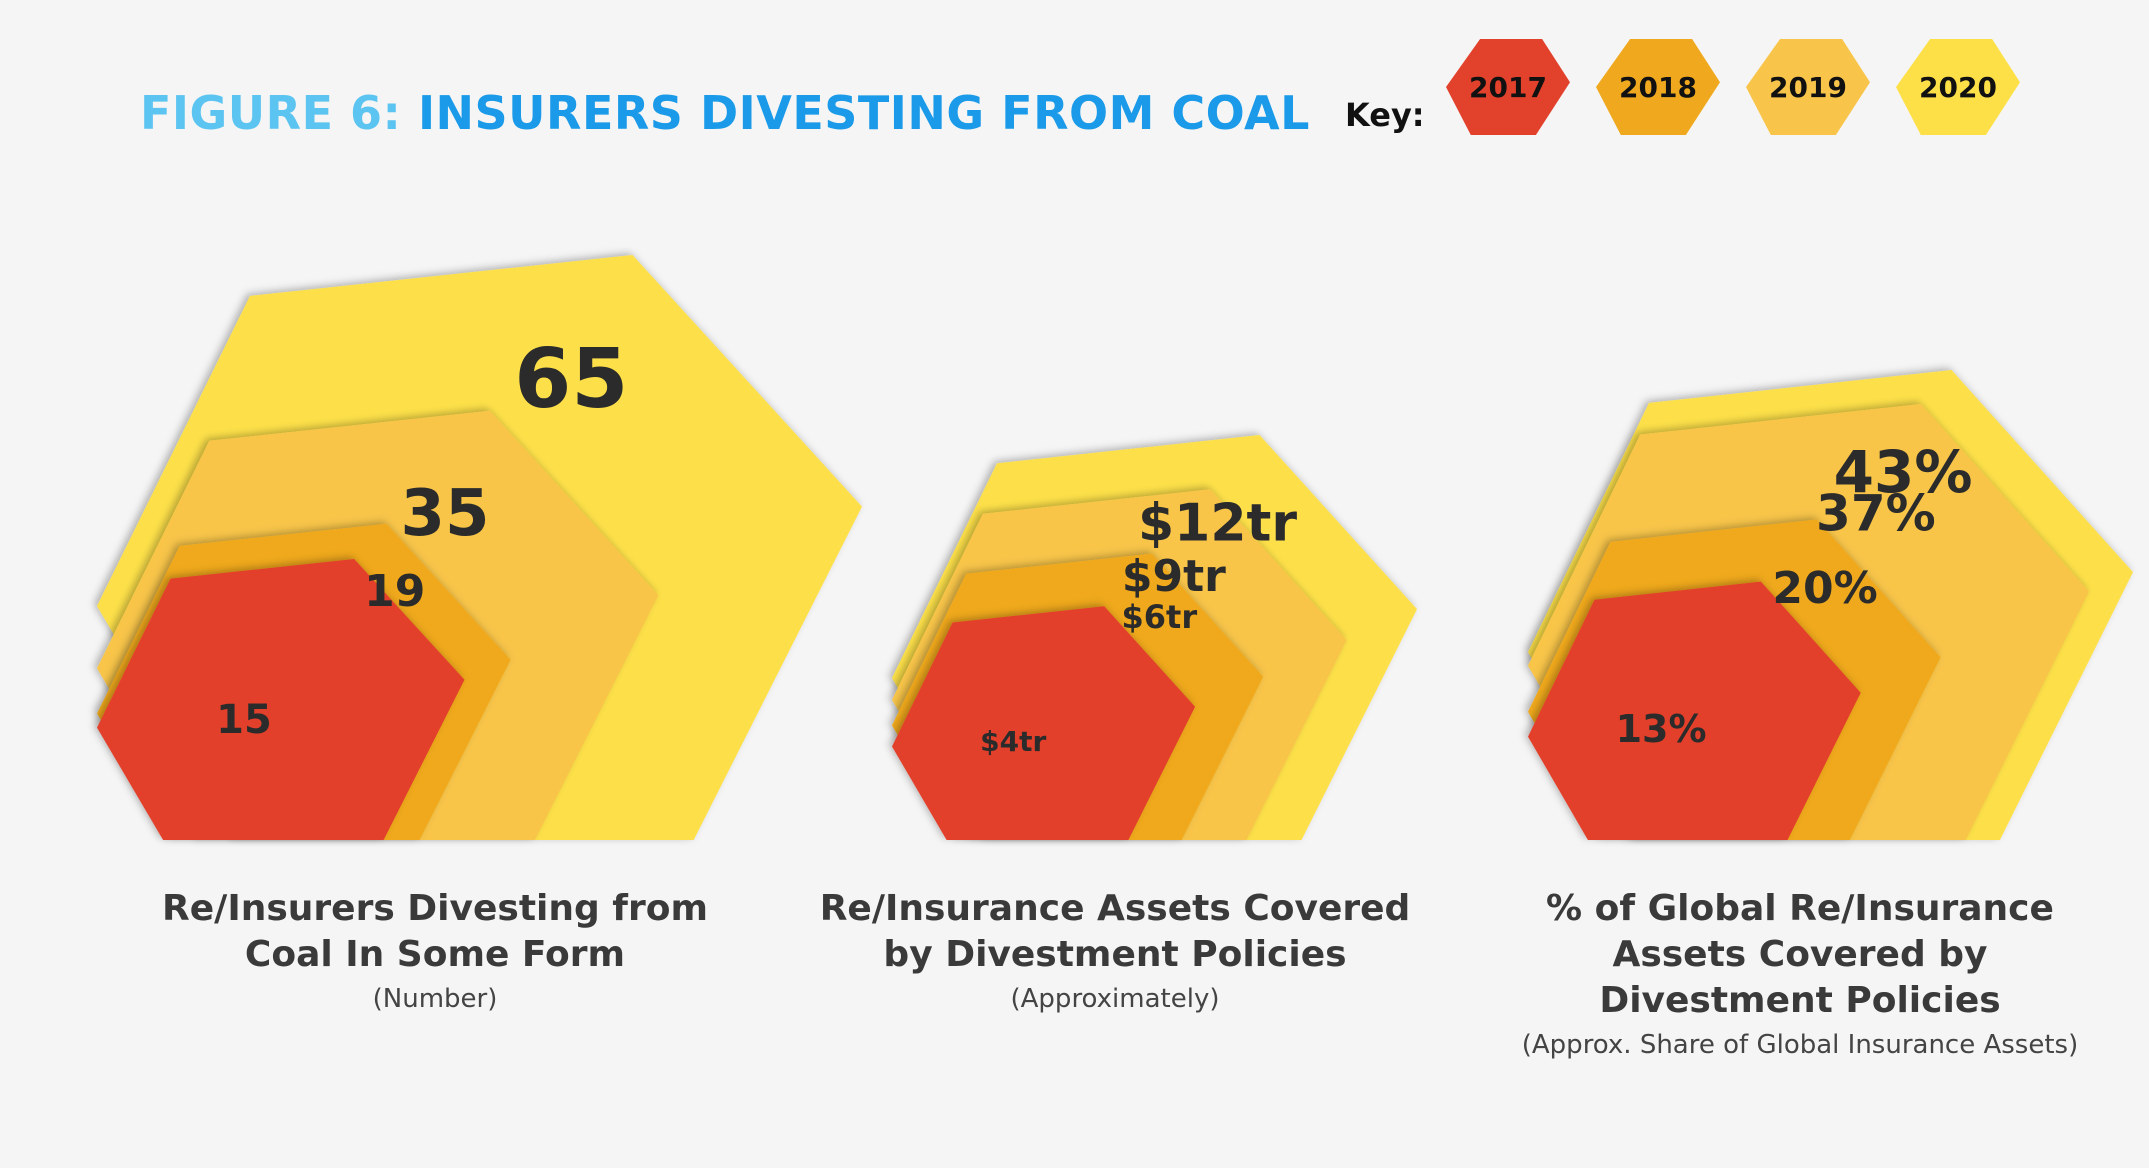 This screenshot has width=2149, height=1168. What do you see at coordinates (1733, 87) in the screenshot?
I see `legend: 2017 2018 2019 2020` at bounding box center [1733, 87].